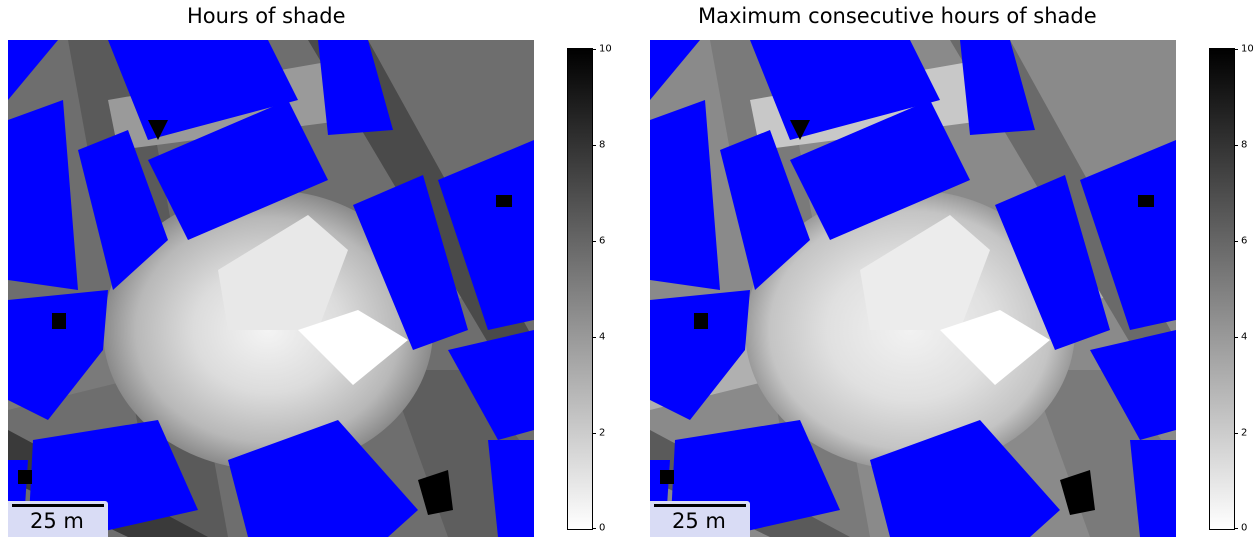  Describe the element at coordinates (266, 16) in the screenshot. I see `panel-title: Hours of shade` at that location.